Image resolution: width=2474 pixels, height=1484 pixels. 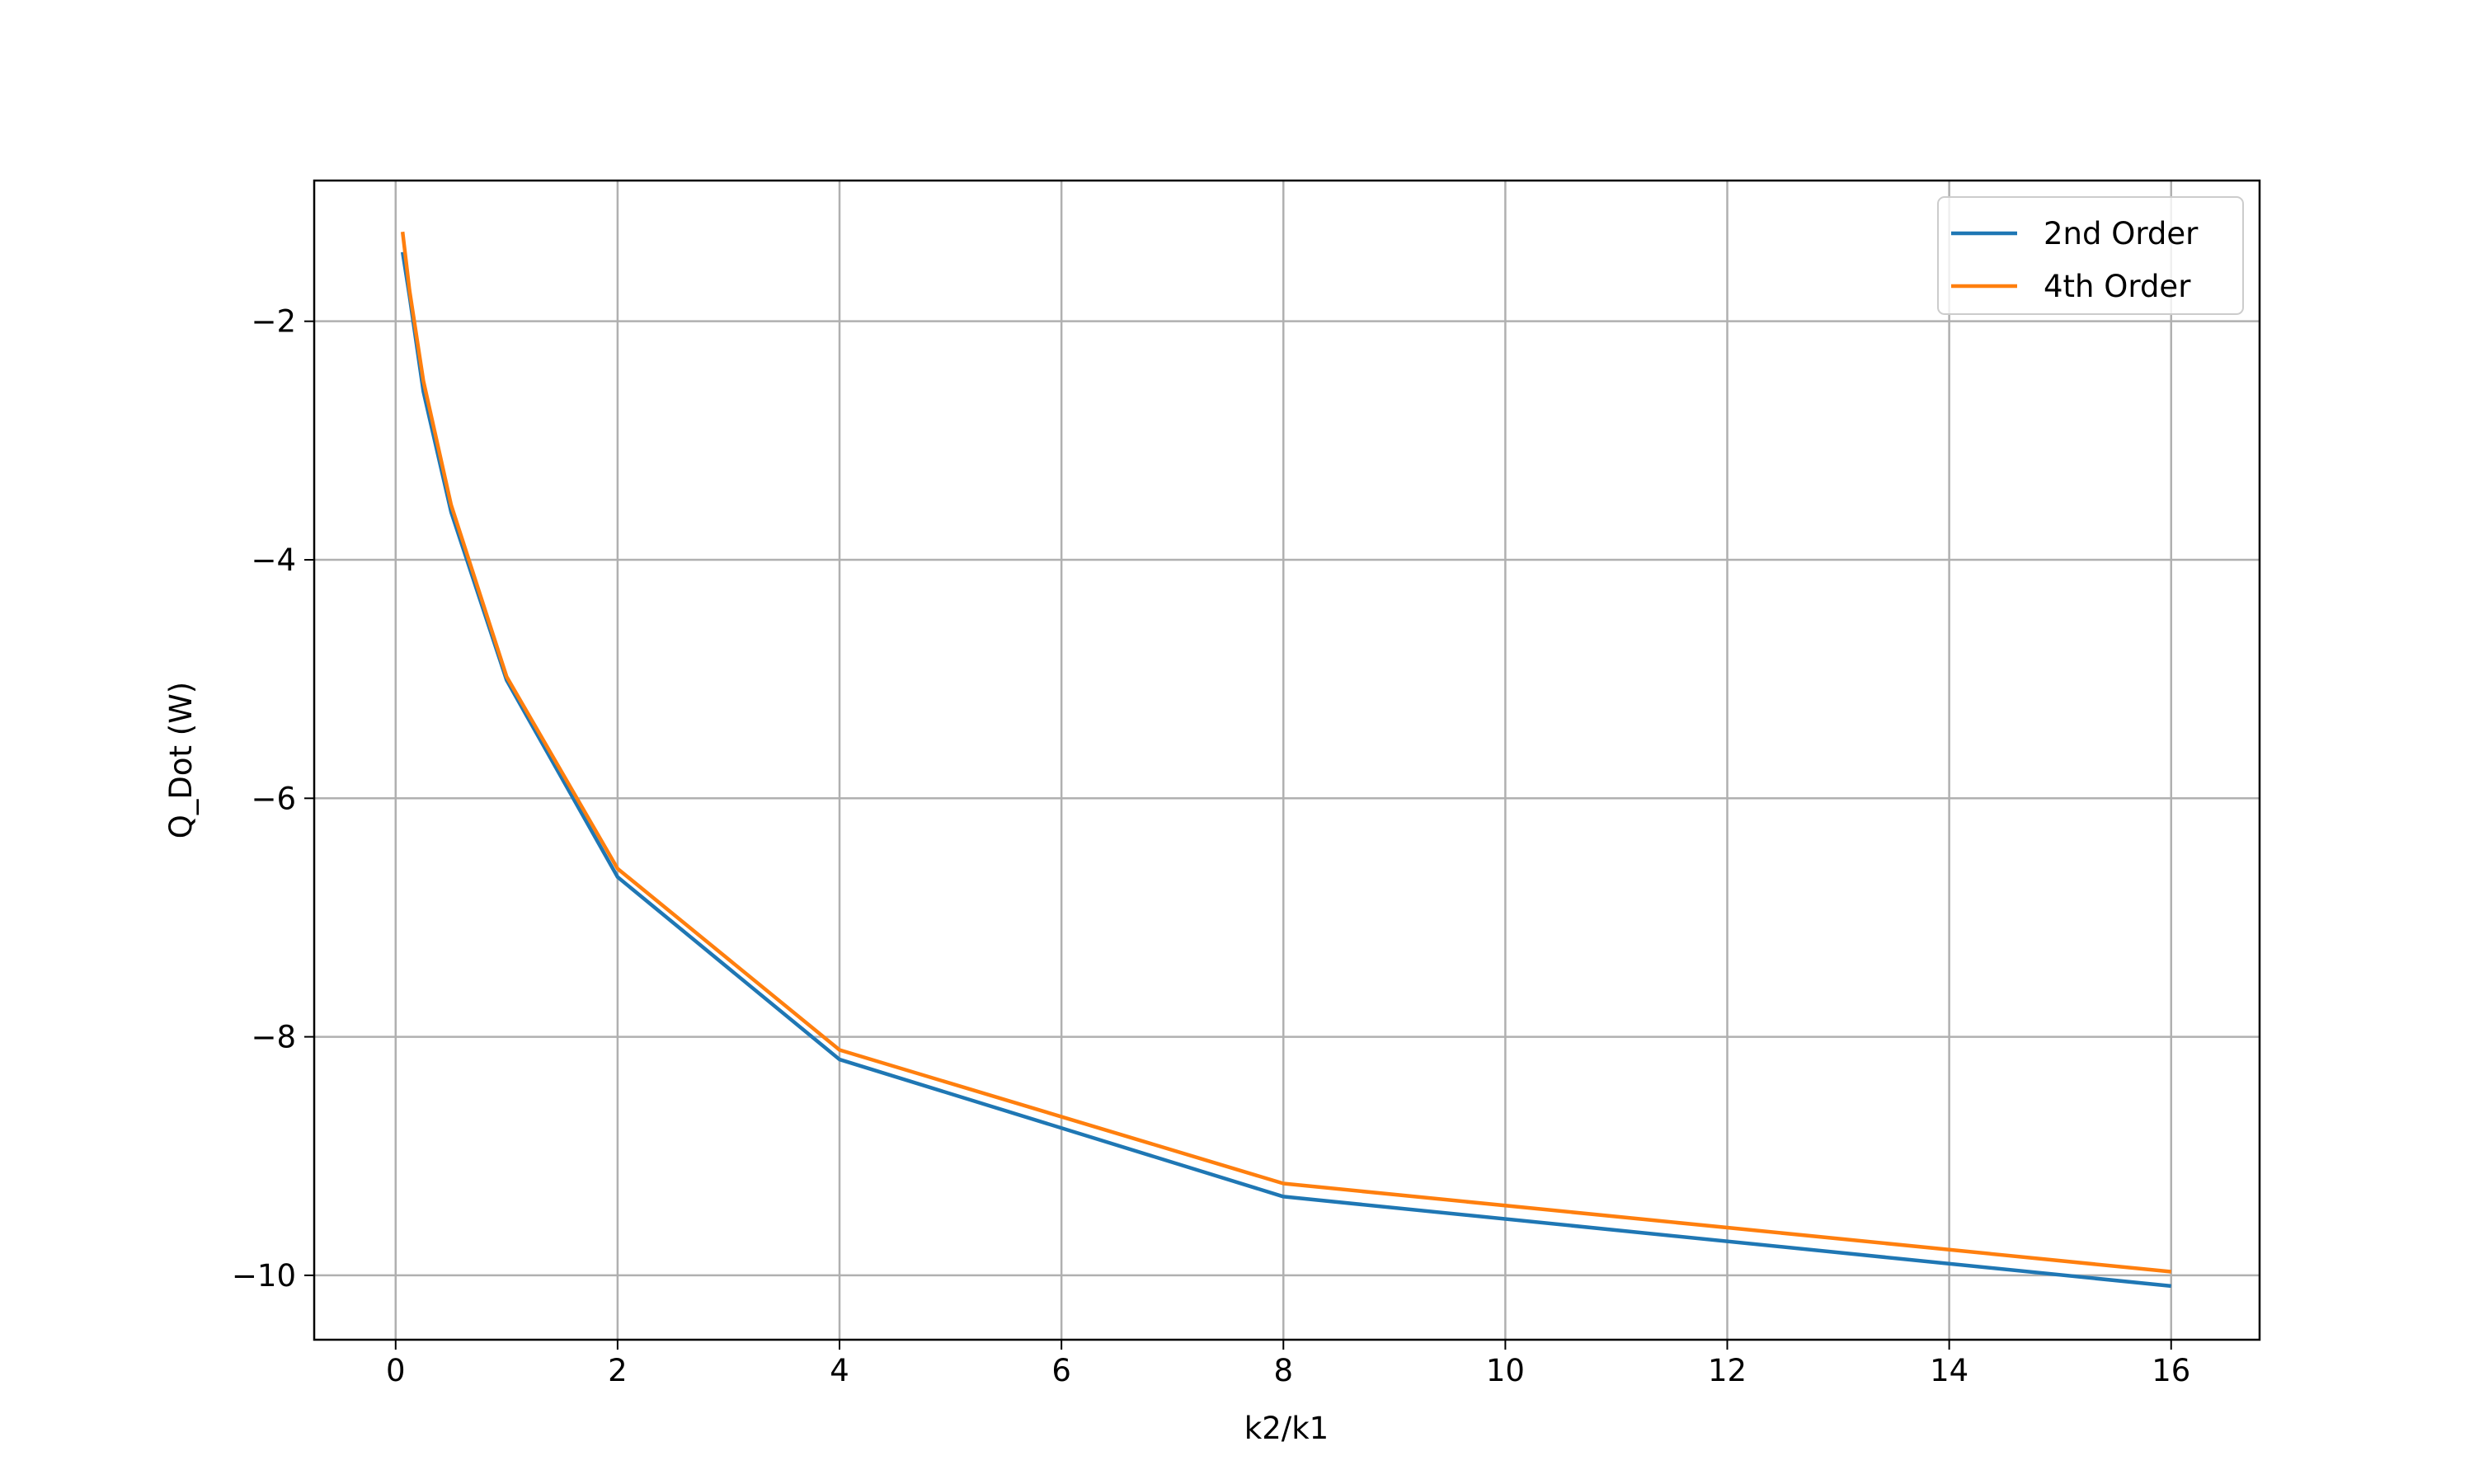 What do you see at coordinates (618, 1370) in the screenshot?
I see `x-tick-label: 2` at bounding box center [618, 1370].